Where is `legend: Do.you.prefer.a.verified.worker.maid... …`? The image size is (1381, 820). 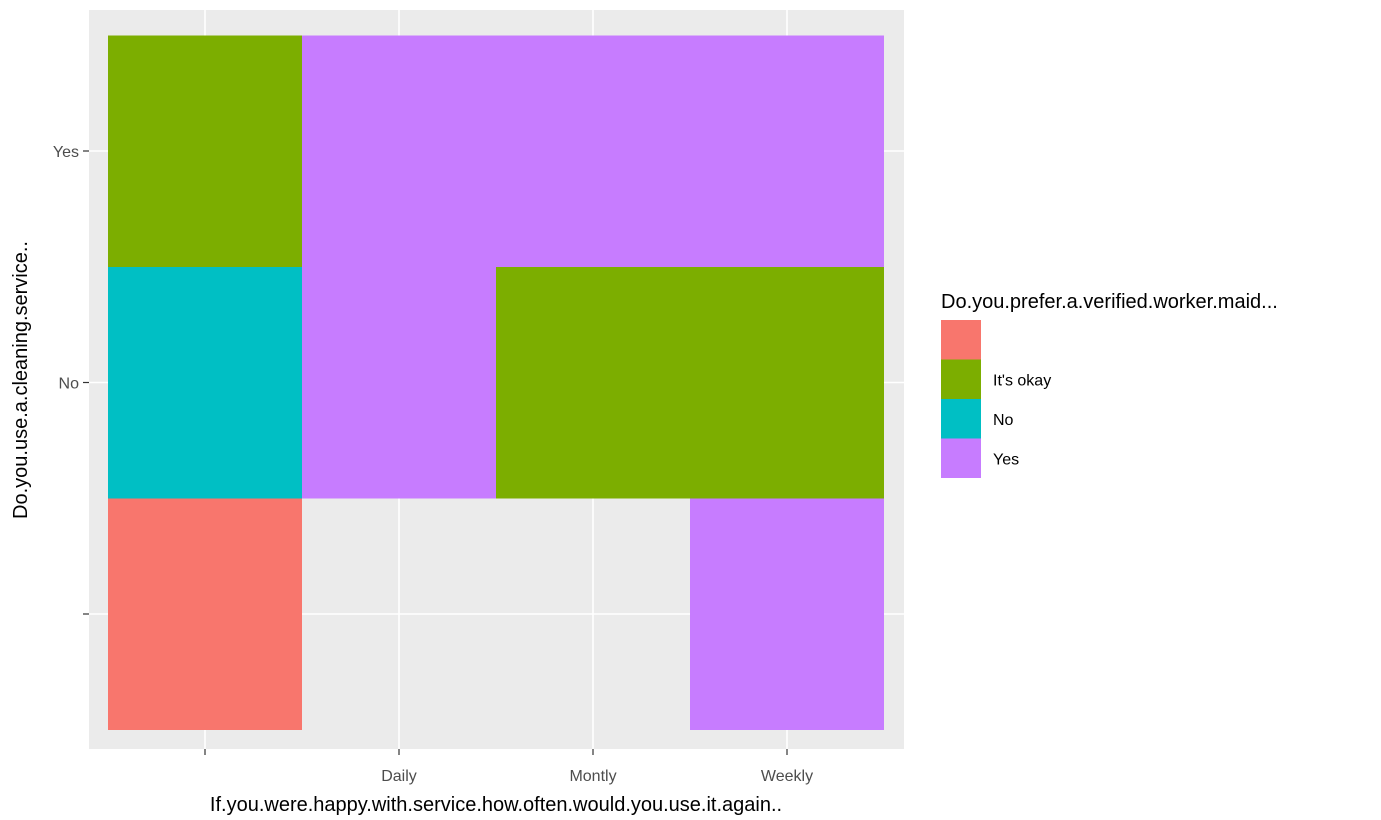 legend: Do.you.prefer.a.verified.worker.maid... … is located at coordinates (1109, 384).